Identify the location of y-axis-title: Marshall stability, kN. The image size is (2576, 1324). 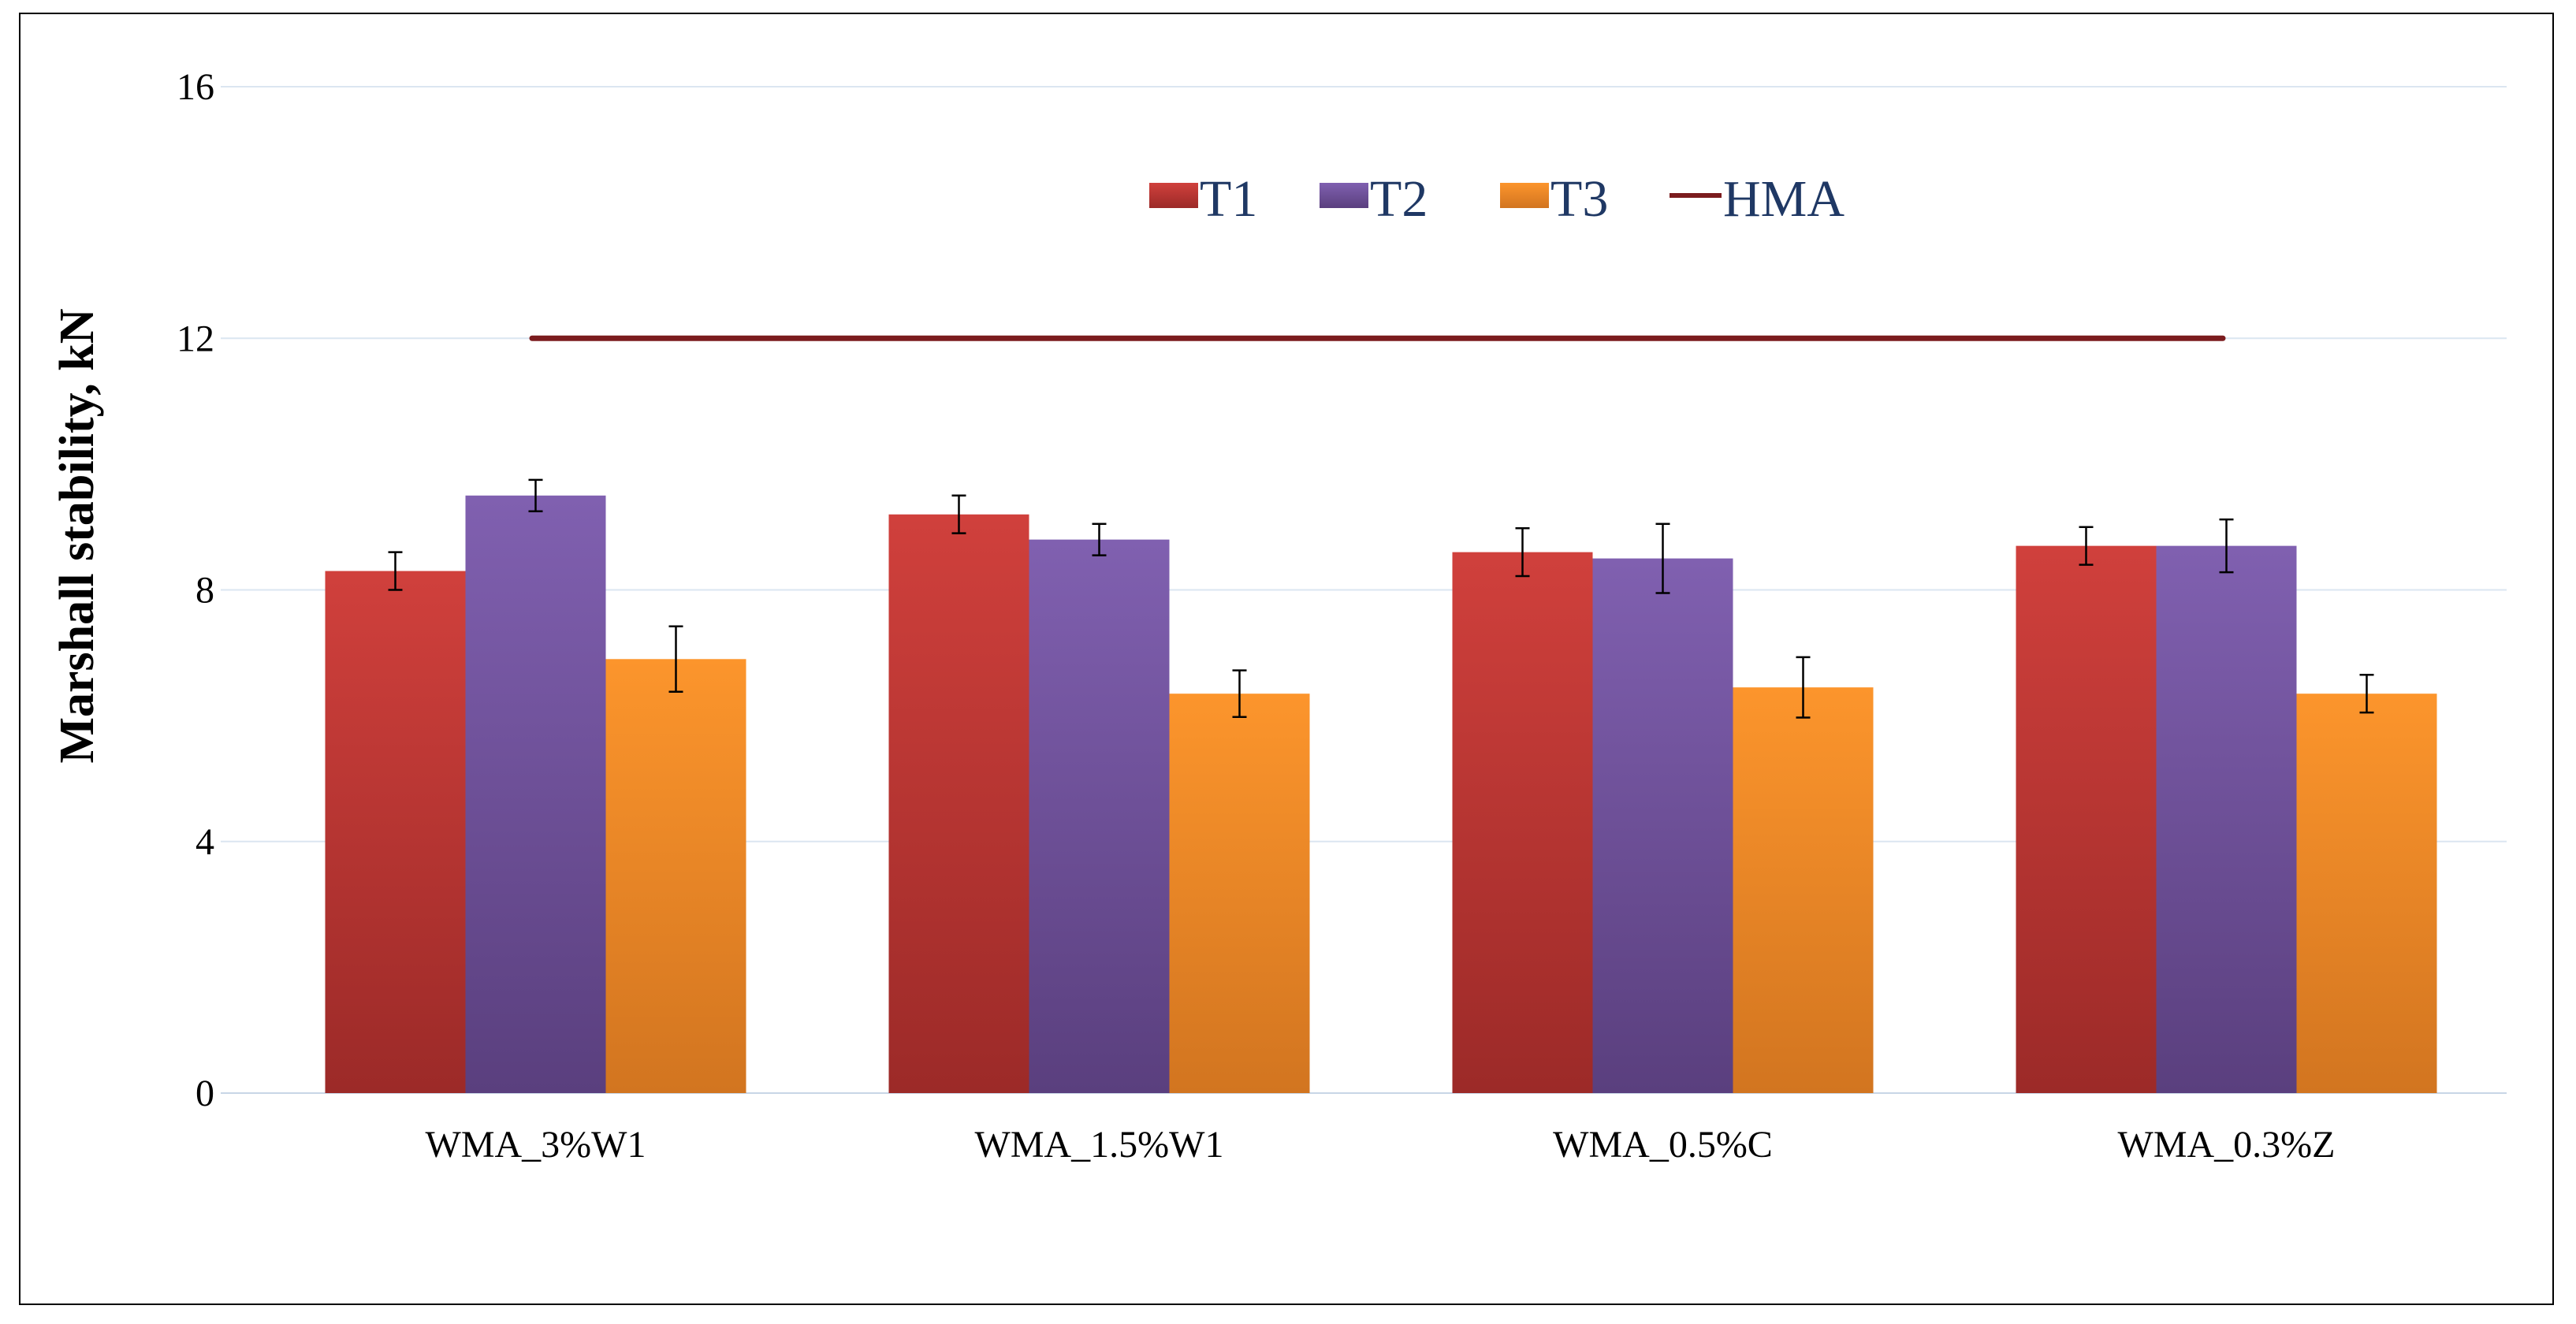
(77, 535).